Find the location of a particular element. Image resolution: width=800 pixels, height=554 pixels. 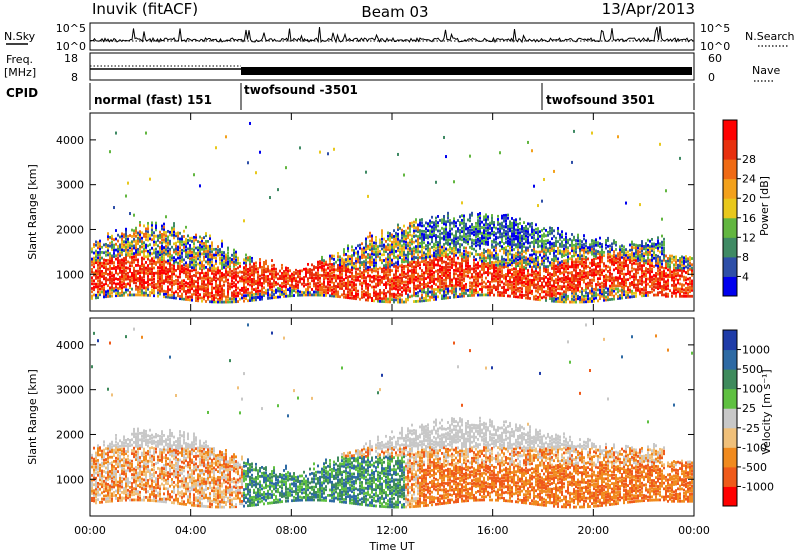

colorbar-tick-label: -1000 is located at coordinates (758, 486).